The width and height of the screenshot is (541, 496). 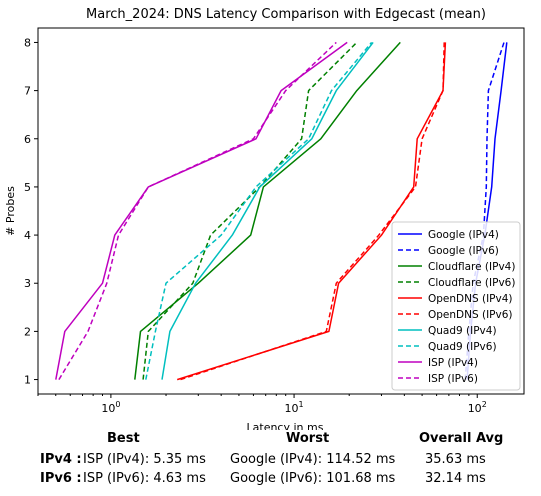 What do you see at coordinates (470, 315) in the screenshot?
I see `legend-label-opendns-ipv6: OpenDNS (IPv6)` at bounding box center [470, 315].